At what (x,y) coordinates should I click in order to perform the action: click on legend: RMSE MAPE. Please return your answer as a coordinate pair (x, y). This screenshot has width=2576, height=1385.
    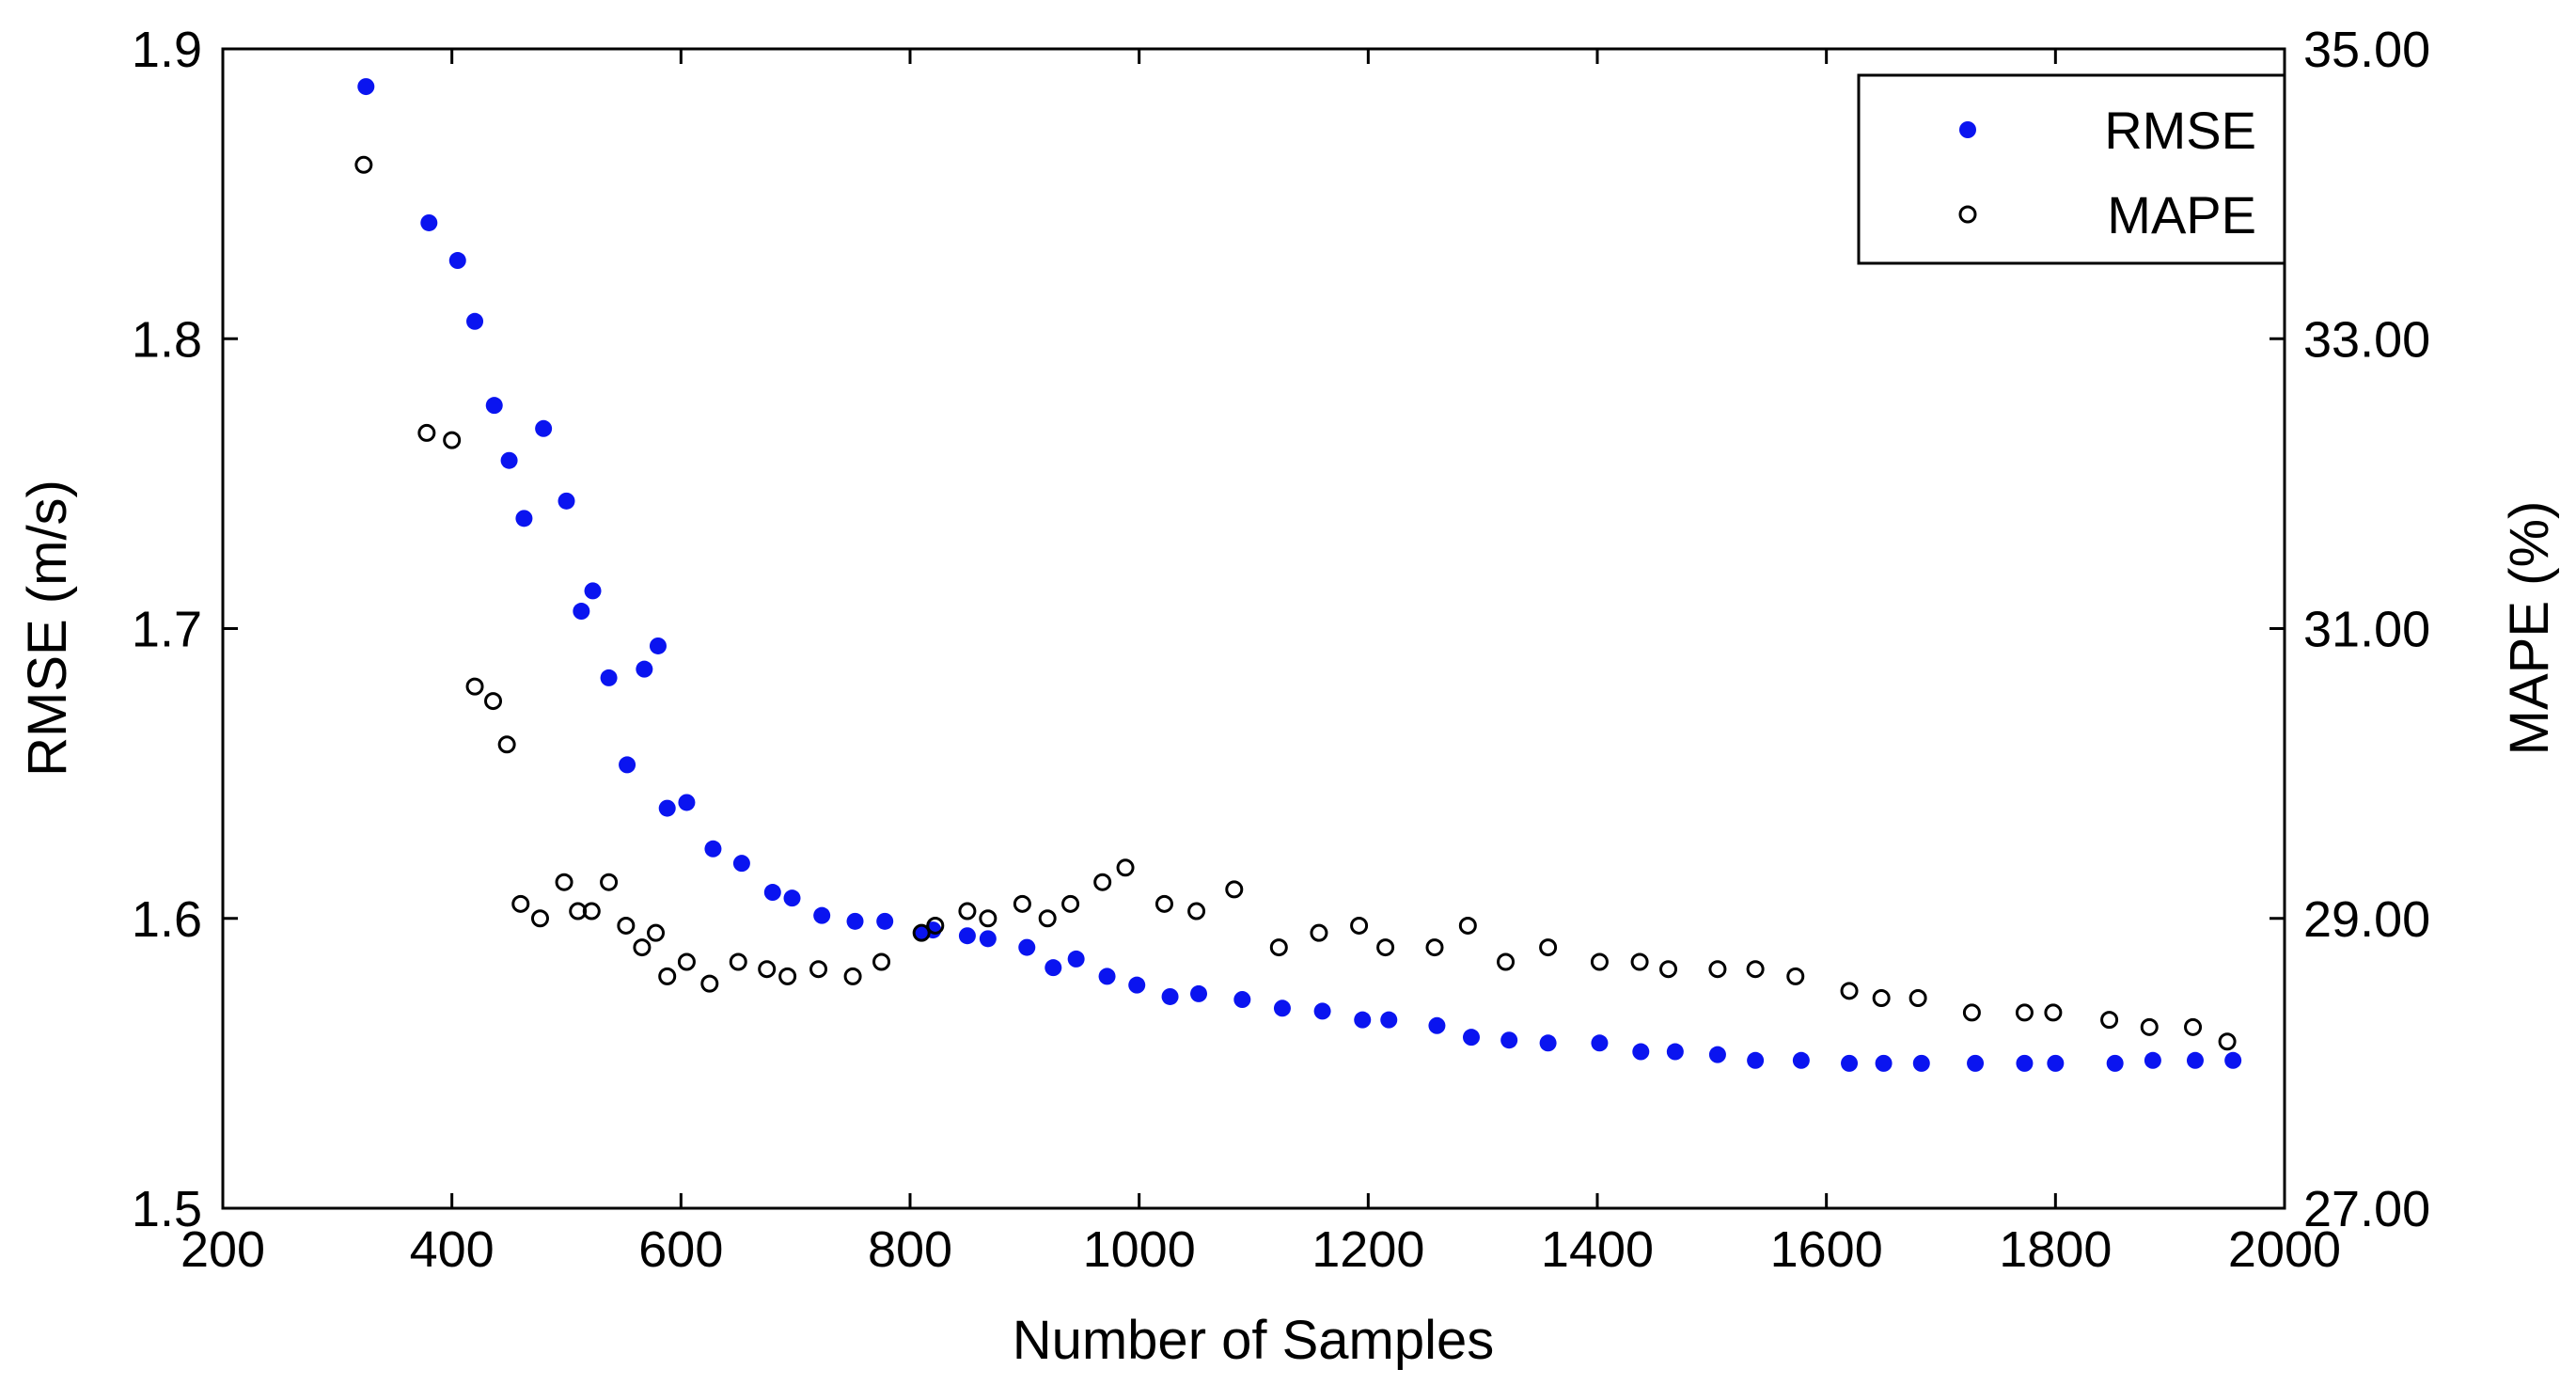
    Looking at the image, I should click on (2072, 169).